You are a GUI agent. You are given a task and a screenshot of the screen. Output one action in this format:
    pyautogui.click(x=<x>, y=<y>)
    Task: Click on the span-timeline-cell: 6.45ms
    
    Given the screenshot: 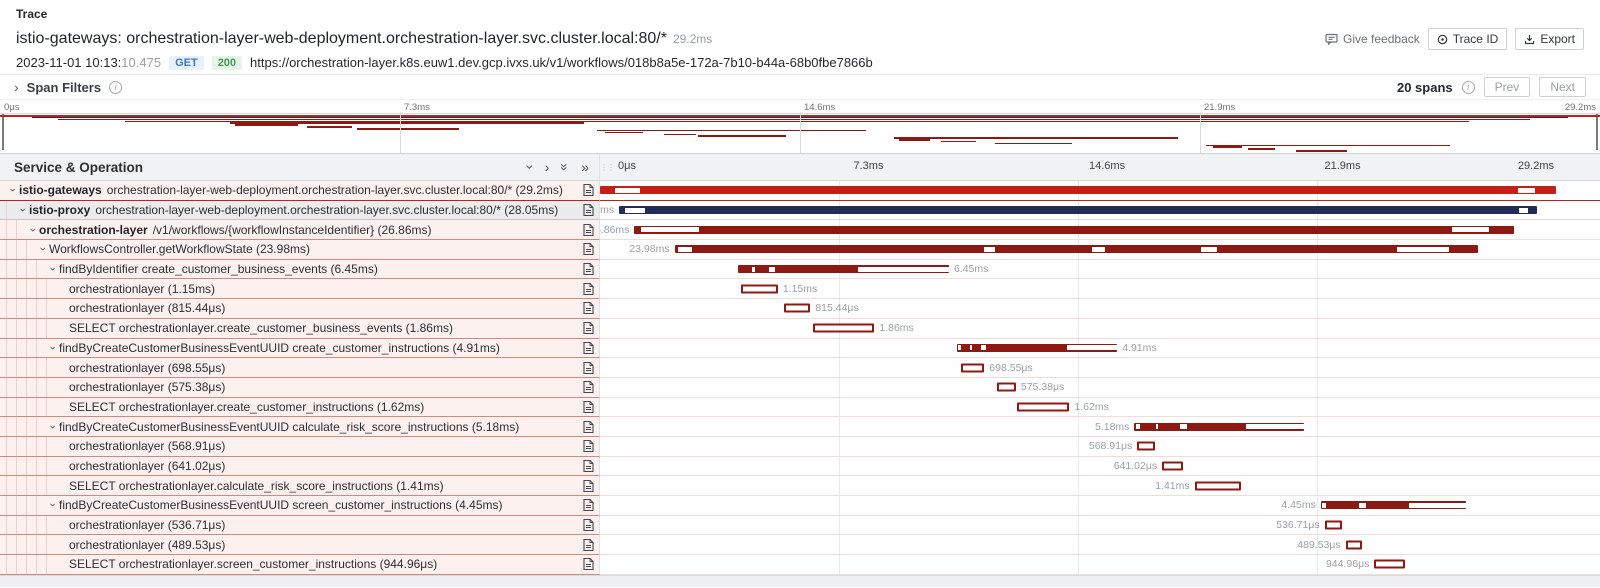 What is the action you would take?
    pyautogui.click(x=1100, y=269)
    